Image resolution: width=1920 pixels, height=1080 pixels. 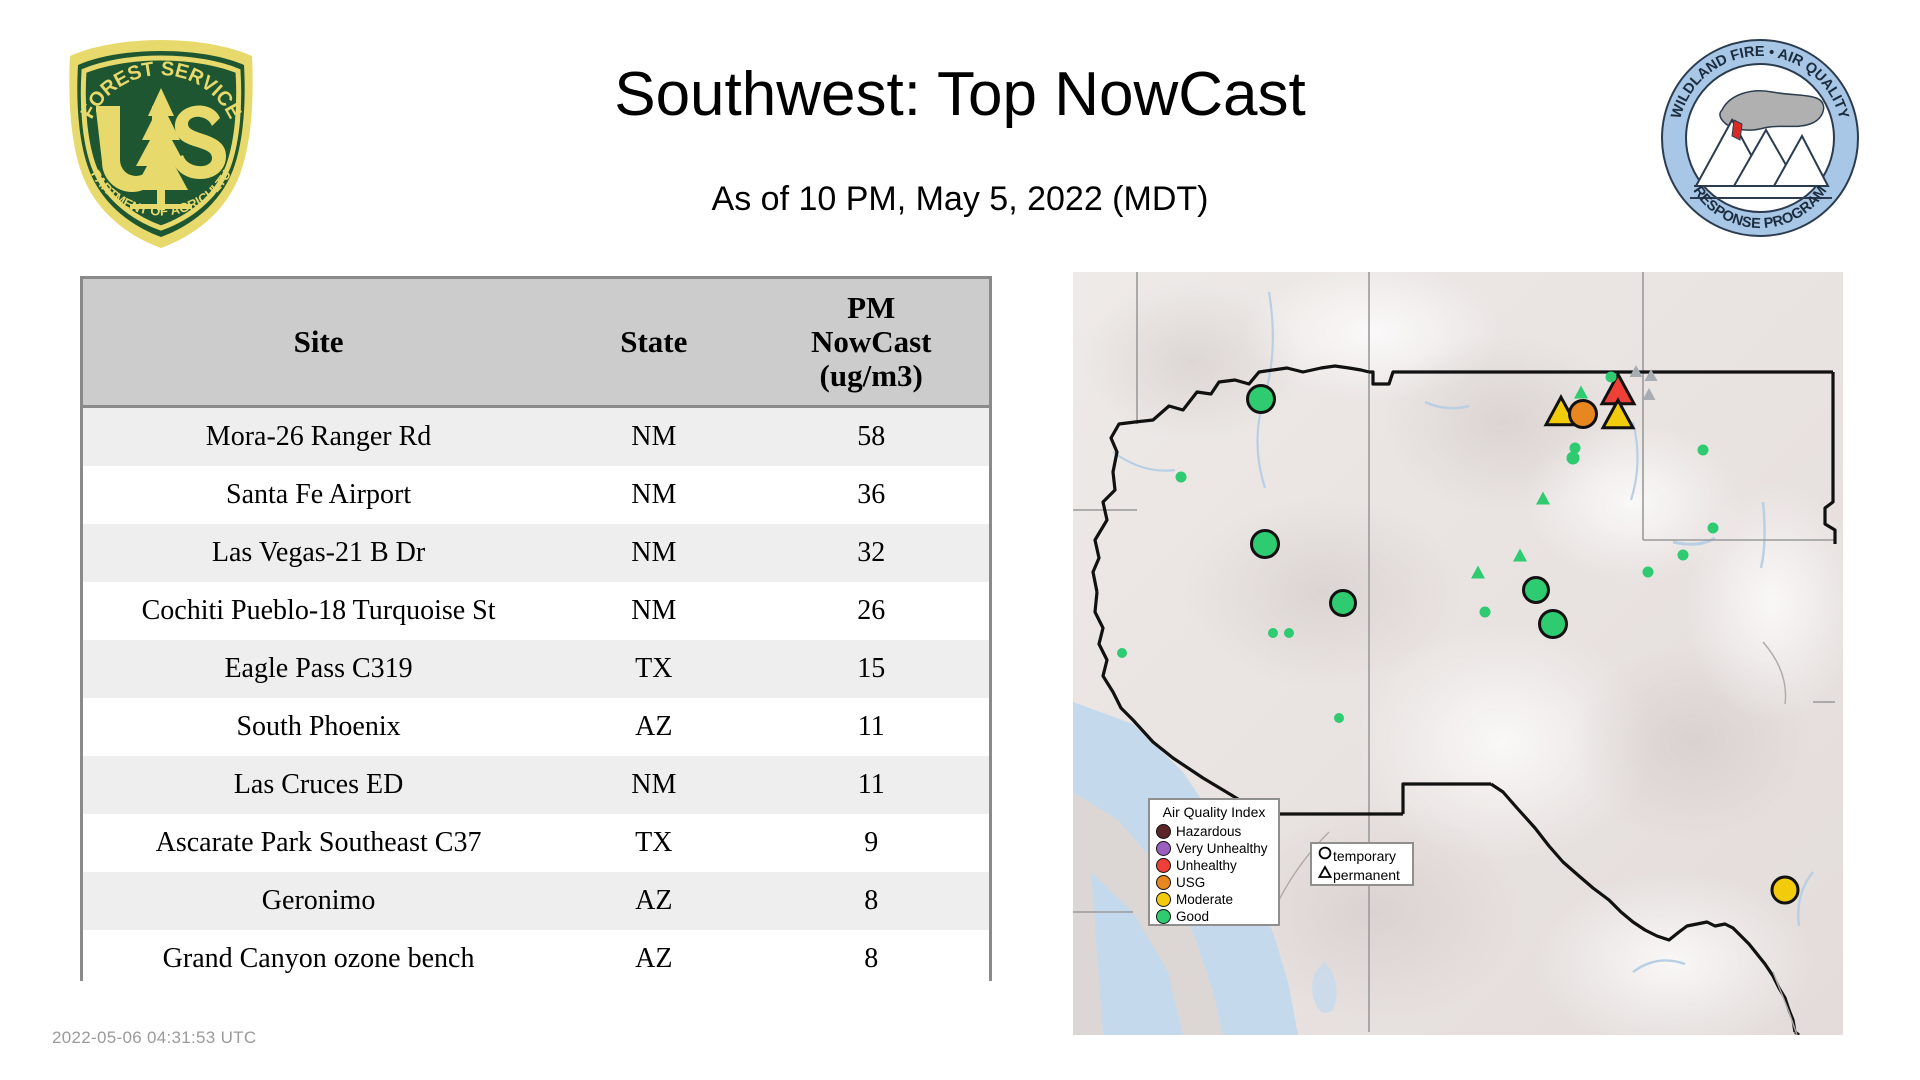 I want to click on site-cell: Eagle Pass C319, so click(x=318, y=668).